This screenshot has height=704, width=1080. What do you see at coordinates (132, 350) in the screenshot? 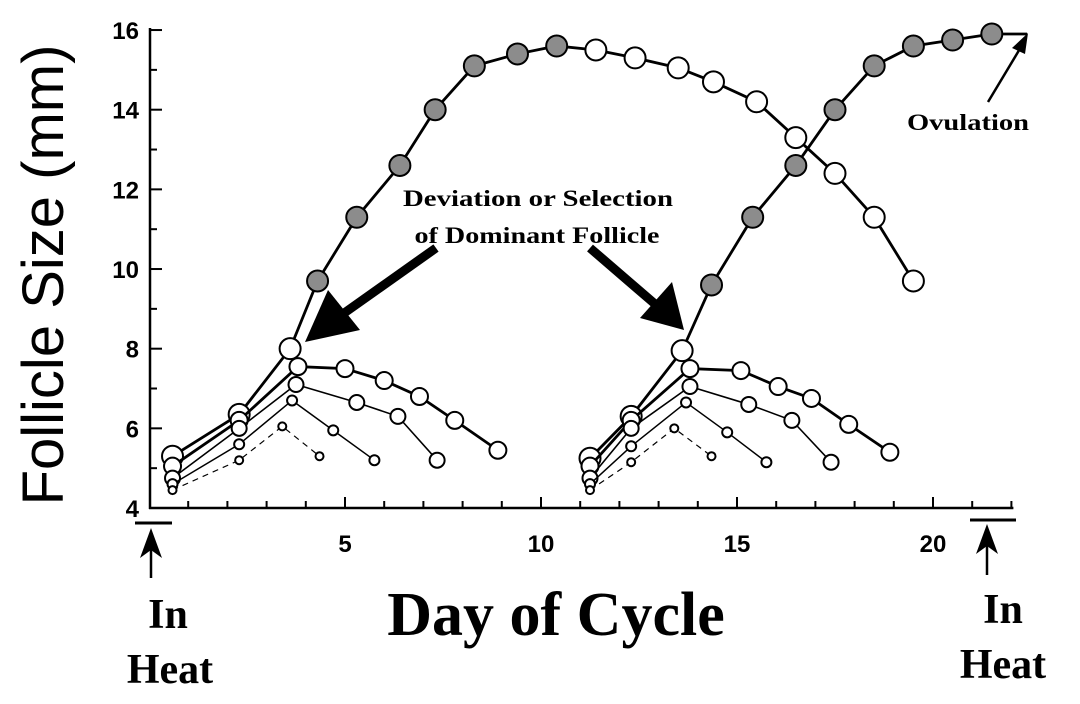
I see `y-tick-label: 8` at bounding box center [132, 350].